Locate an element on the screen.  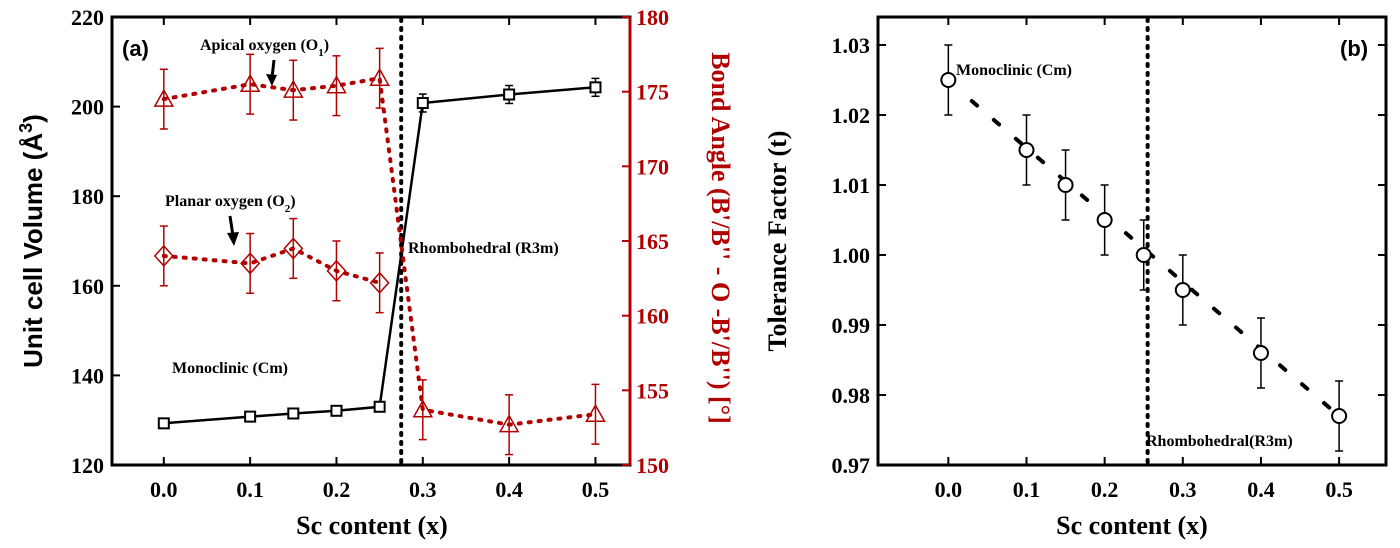
chart-a-y-tick-label: 220 is located at coordinates (87, 17).